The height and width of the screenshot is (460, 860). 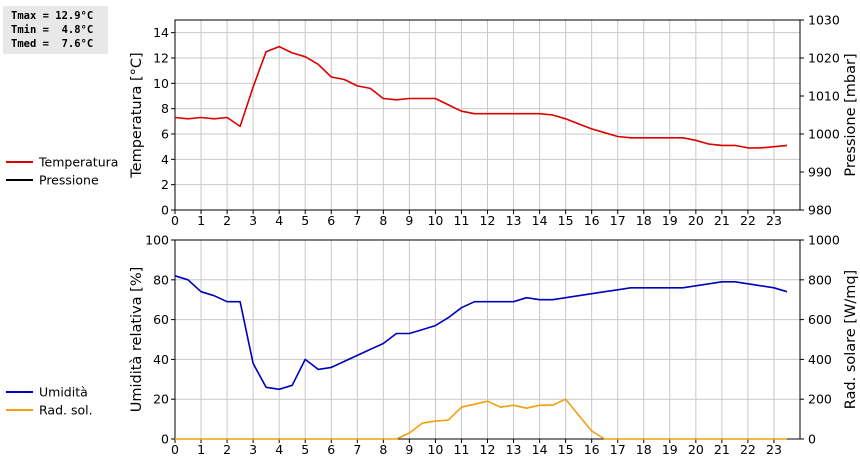 What do you see at coordinates (820, 172) in the screenshot?
I see `y-tick-label-right: 990` at bounding box center [820, 172].